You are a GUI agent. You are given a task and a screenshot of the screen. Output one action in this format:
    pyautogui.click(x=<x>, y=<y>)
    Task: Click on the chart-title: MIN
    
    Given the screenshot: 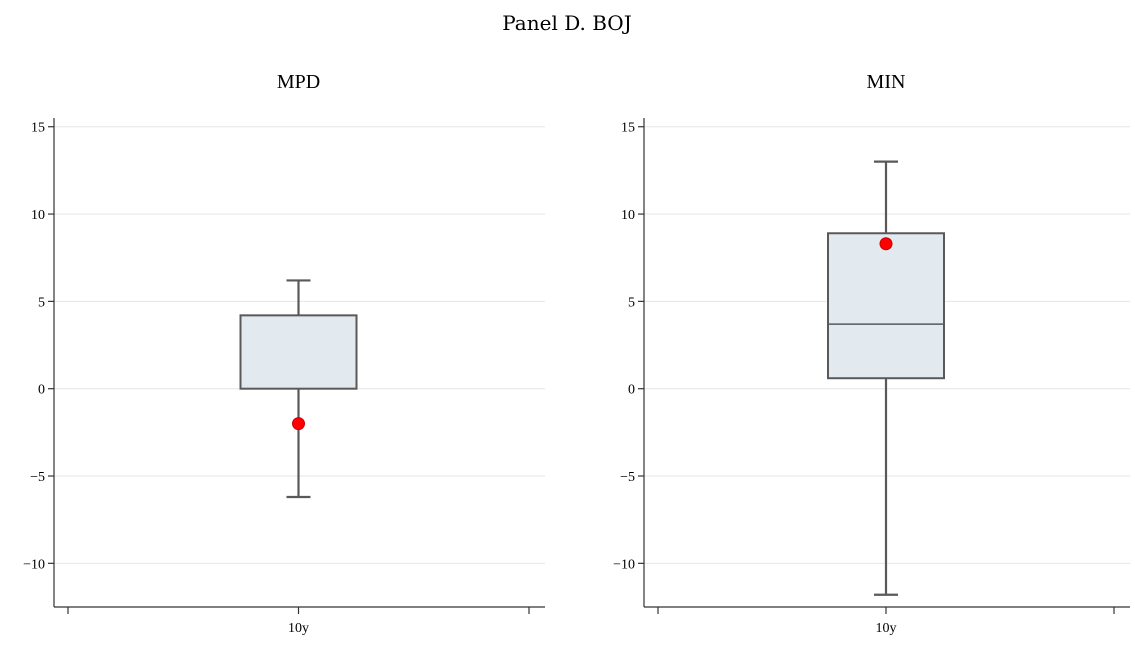 What is the action you would take?
    pyautogui.click(x=886, y=82)
    